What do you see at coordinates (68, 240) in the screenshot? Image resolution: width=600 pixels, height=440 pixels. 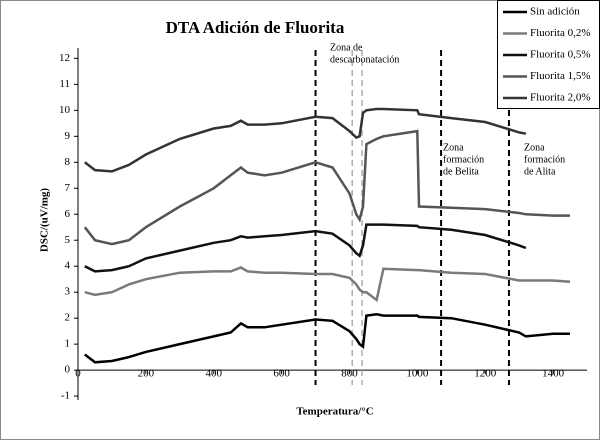 I see `y-tick-label: 5` at bounding box center [68, 240].